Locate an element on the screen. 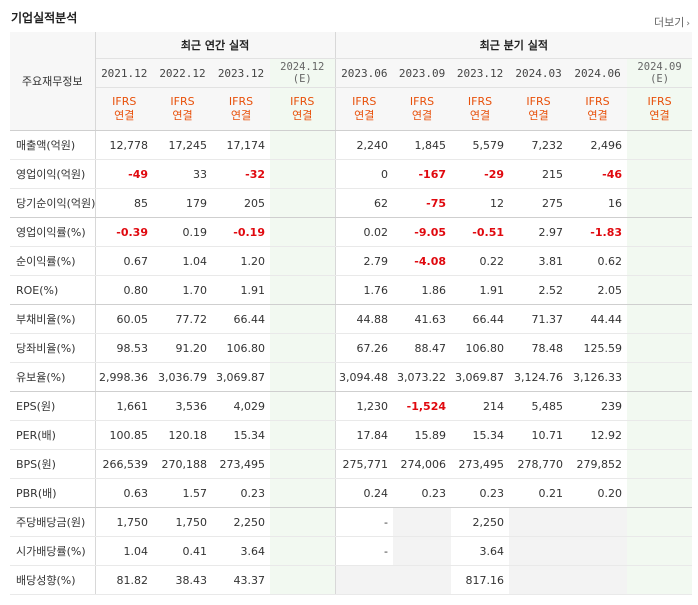 The width and height of the screenshot is (698, 605). period-label: 2023.12 is located at coordinates (241, 73).